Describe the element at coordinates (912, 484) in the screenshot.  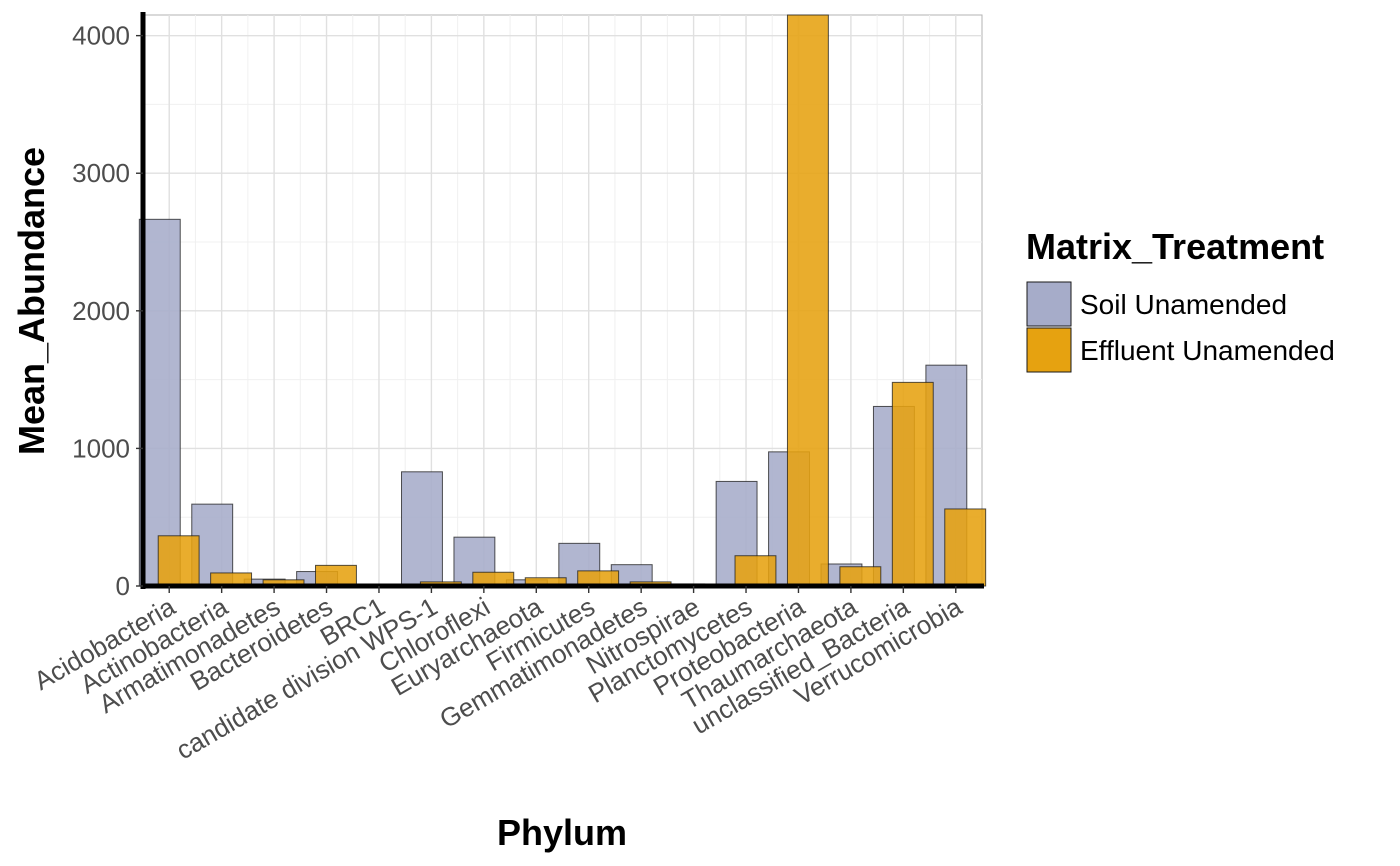
I see `bar-effluent-unamended-unclassified-bacteria` at that location.